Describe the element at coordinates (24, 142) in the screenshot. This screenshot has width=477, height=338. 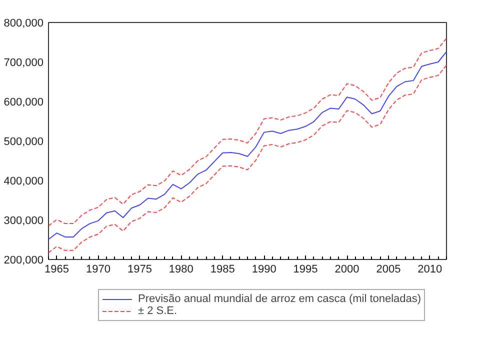
I see `y-tick-label: 500,000` at that location.